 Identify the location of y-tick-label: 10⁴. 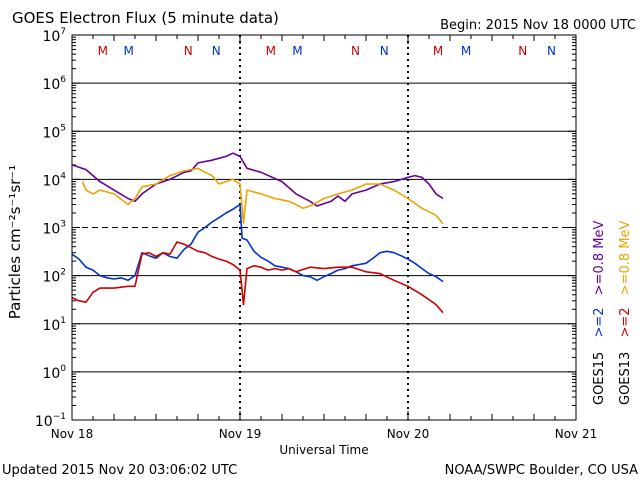
(54, 180).